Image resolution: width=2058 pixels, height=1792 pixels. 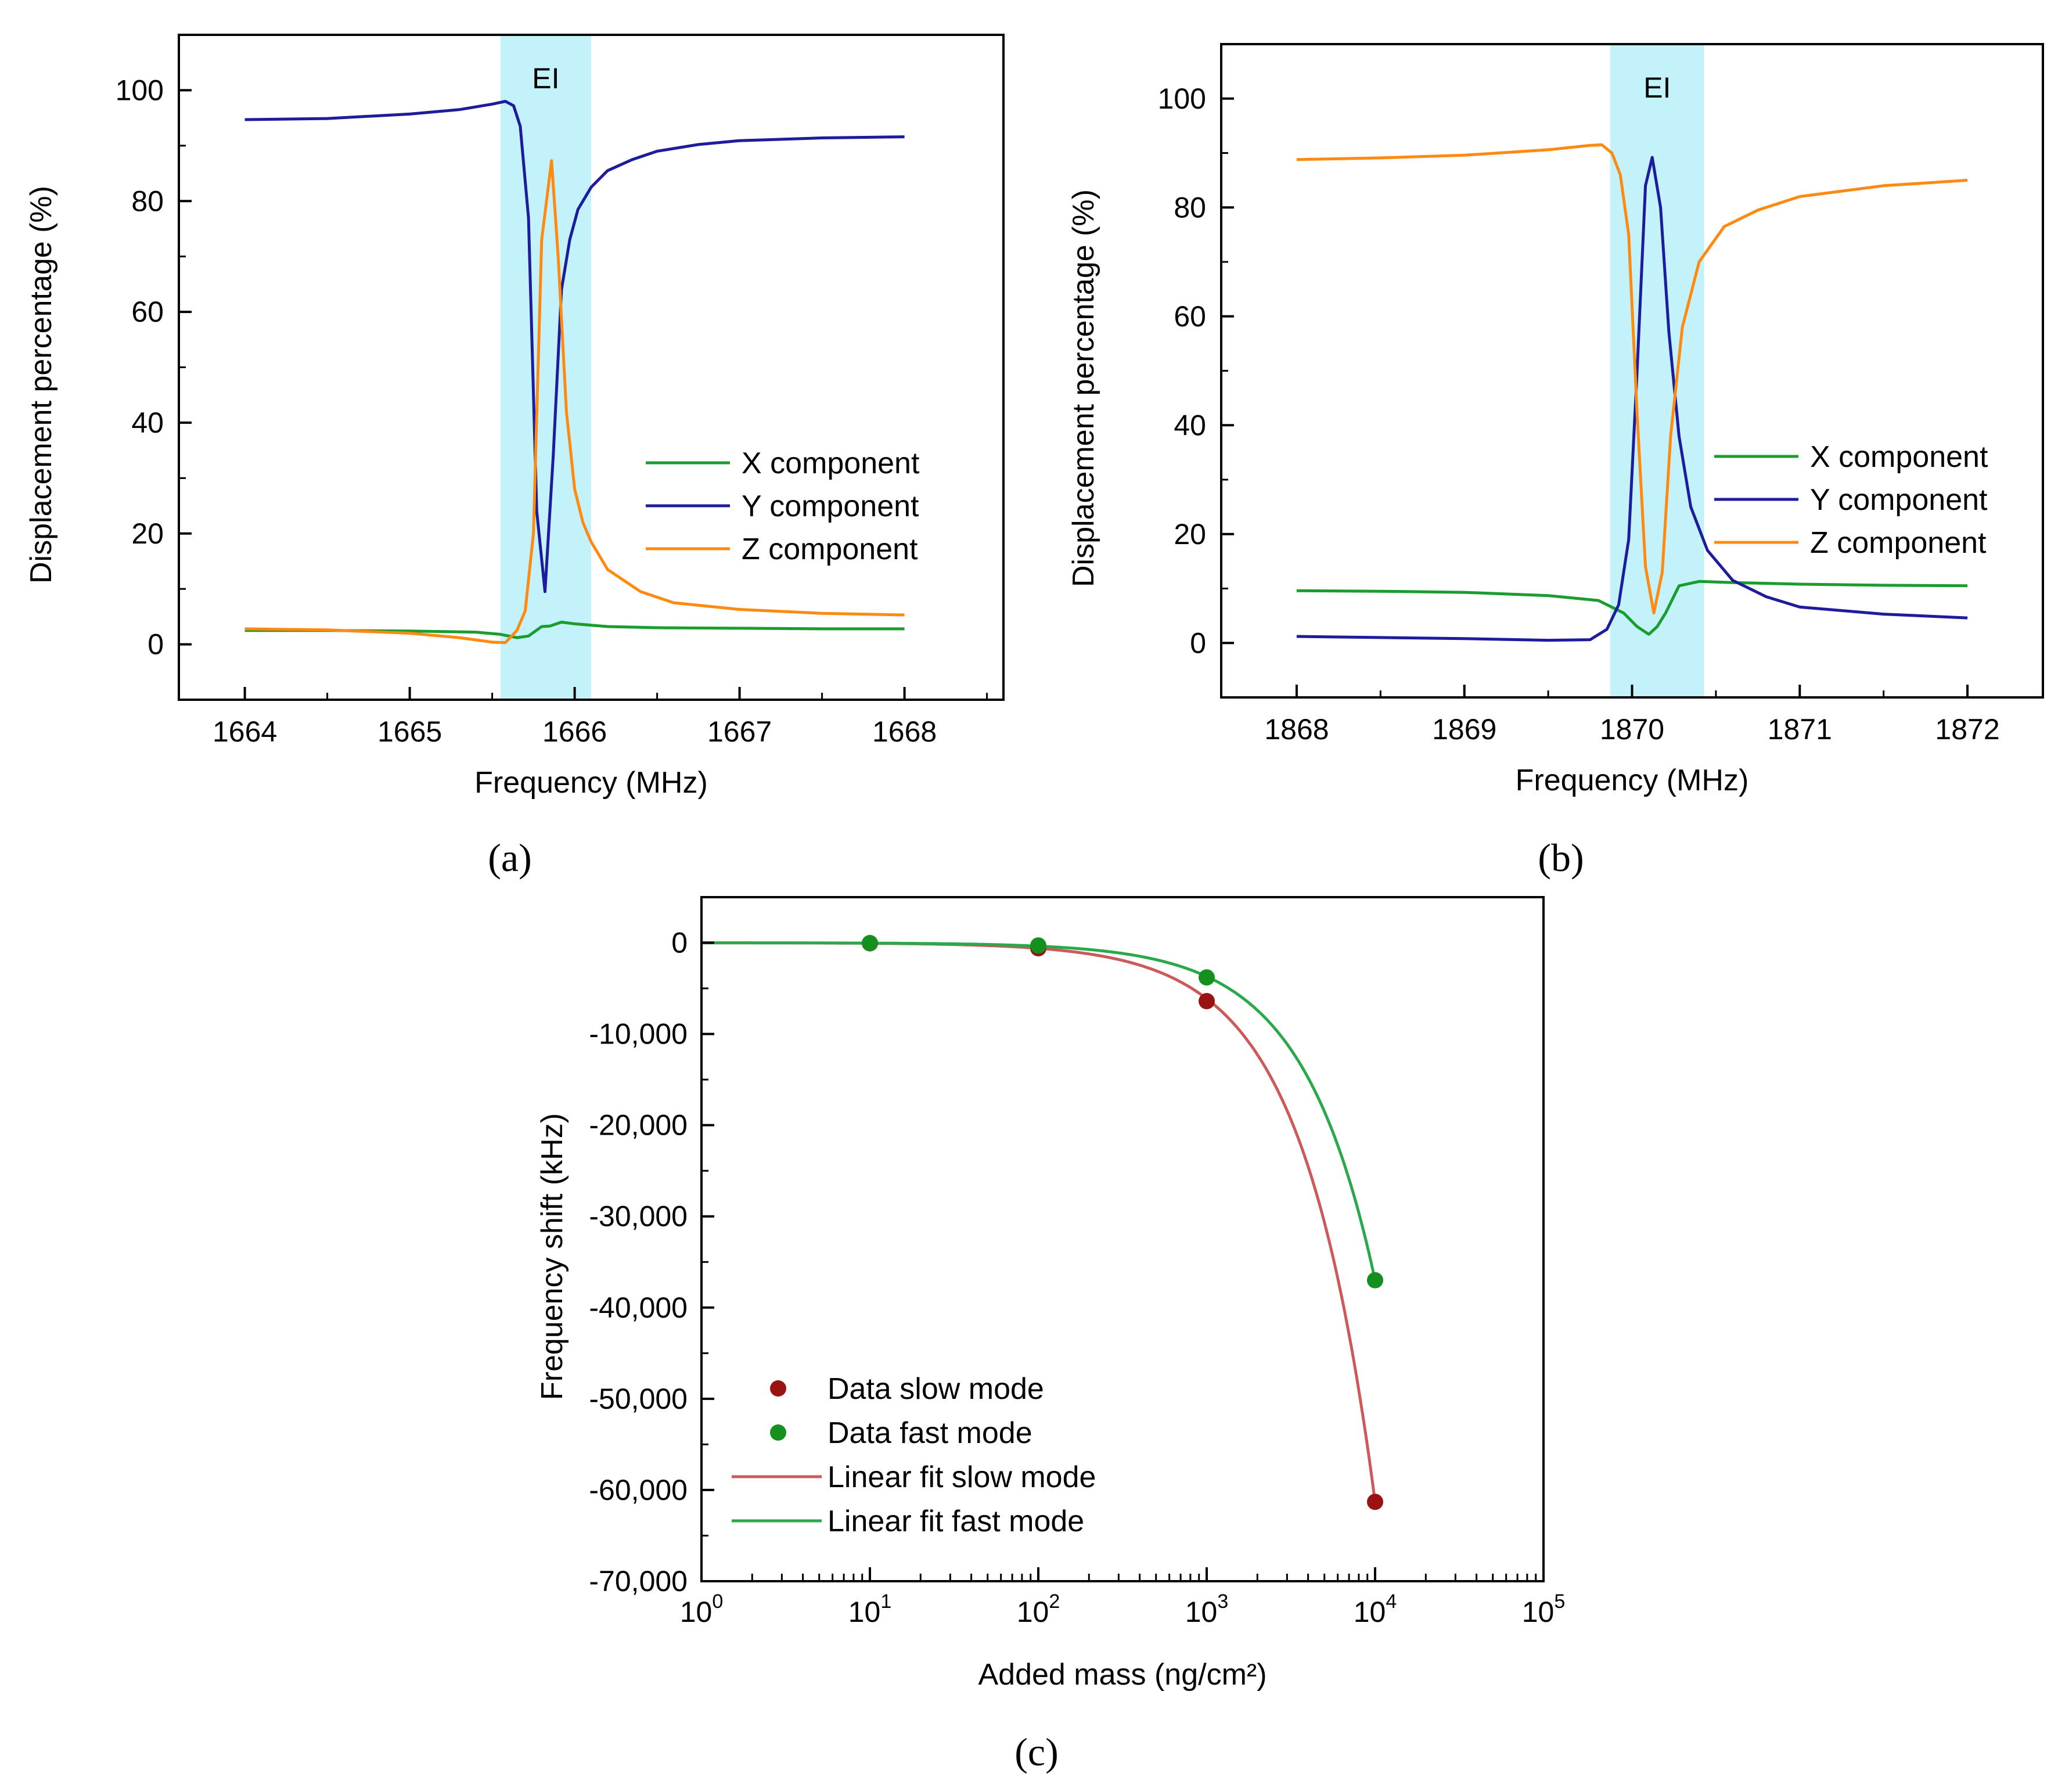 I want to click on panel-b-ei-band-fill, so click(x=1657, y=370).